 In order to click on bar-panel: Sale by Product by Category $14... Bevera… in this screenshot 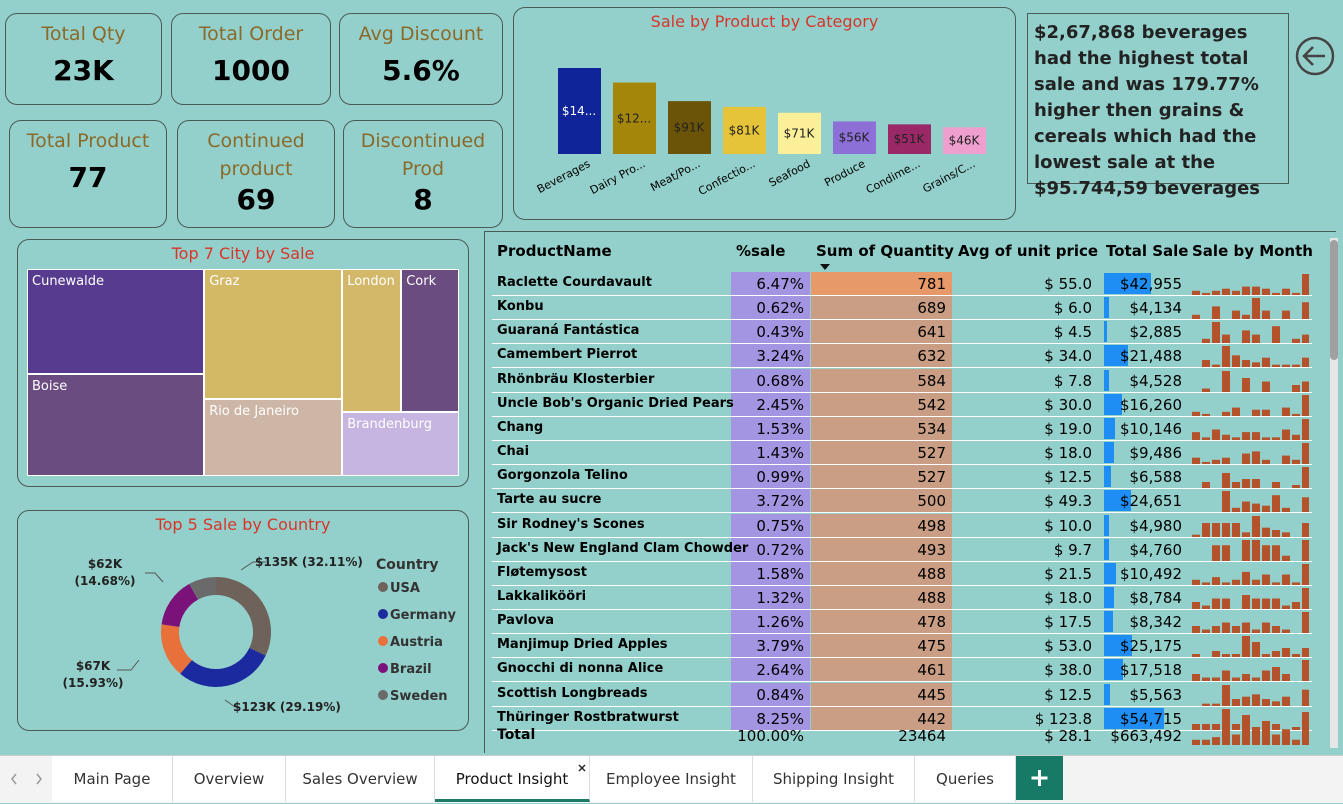, I will do `click(764, 113)`.